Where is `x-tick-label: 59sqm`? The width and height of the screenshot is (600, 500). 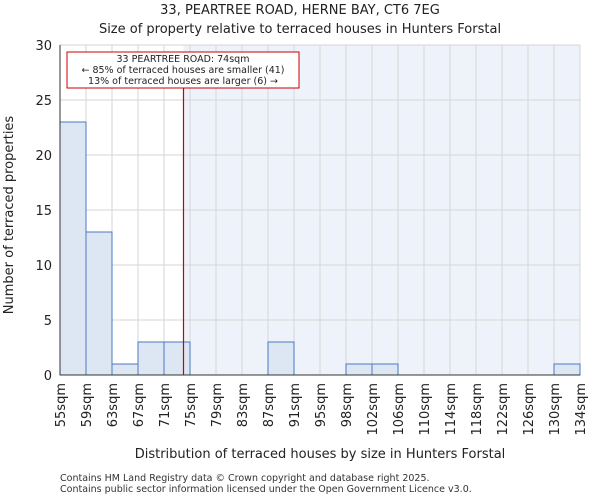 x-tick-label: 59sqm is located at coordinates (87, 405).